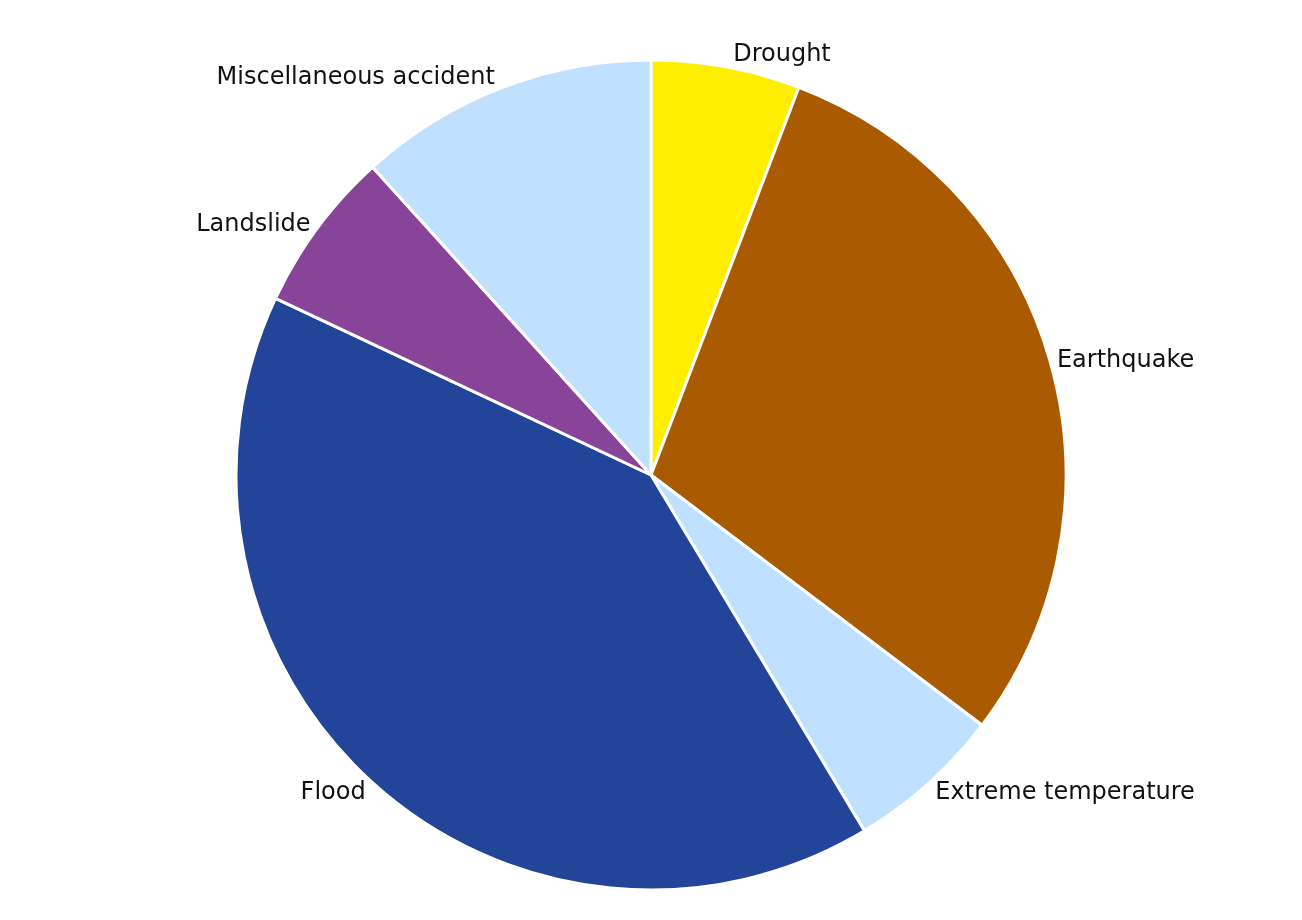 The height and width of the screenshot is (920, 1302). I want to click on slice-label: Flood, so click(333, 790).